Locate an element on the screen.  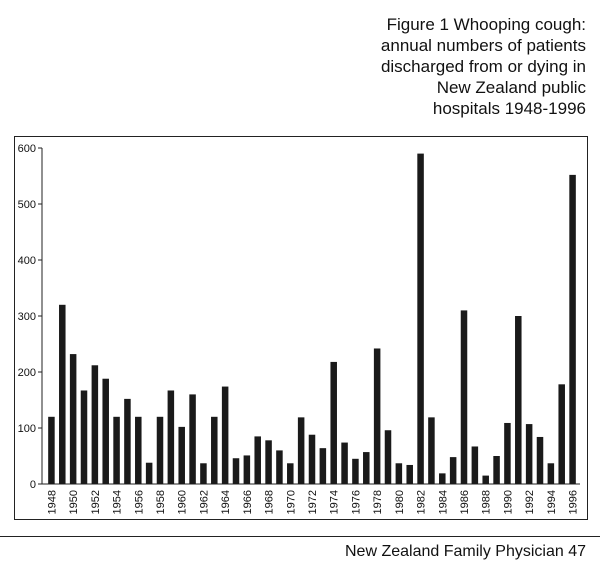
figure-title-line: New Zealand public is located at coordinates (511, 87).